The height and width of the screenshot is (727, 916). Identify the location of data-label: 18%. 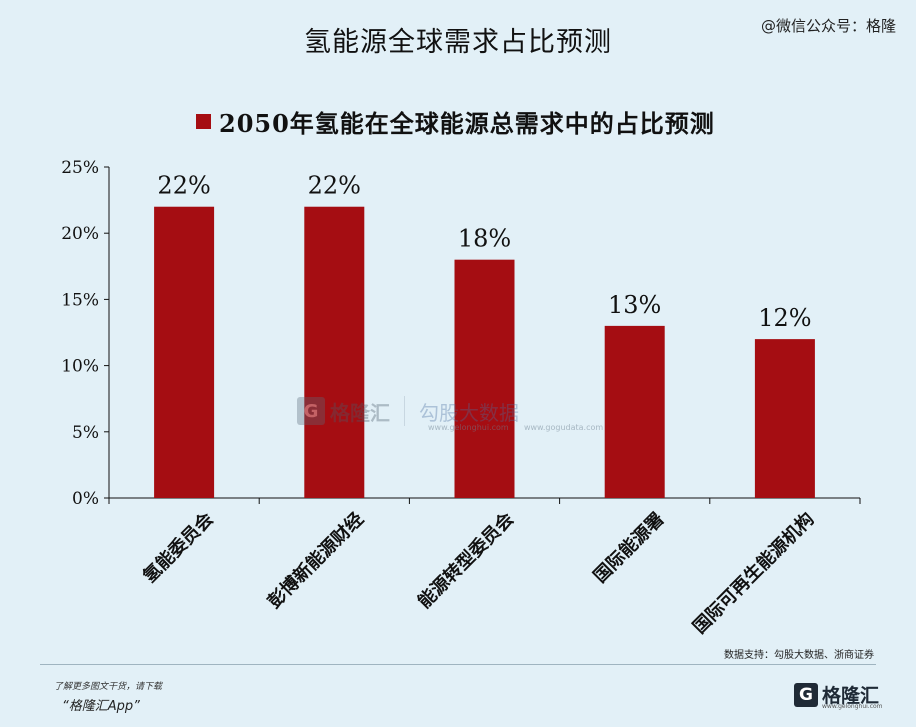
(484, 239).